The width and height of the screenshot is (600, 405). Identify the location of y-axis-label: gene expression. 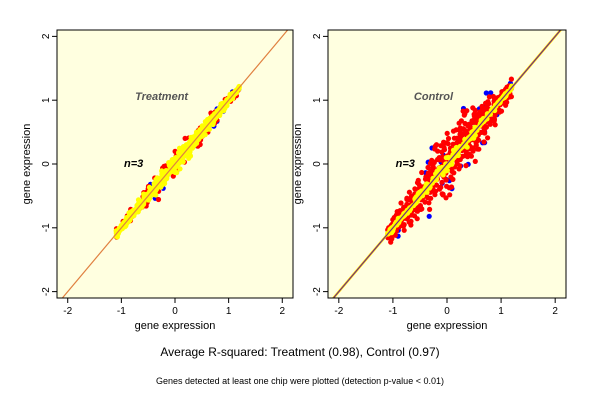
(27, 164).